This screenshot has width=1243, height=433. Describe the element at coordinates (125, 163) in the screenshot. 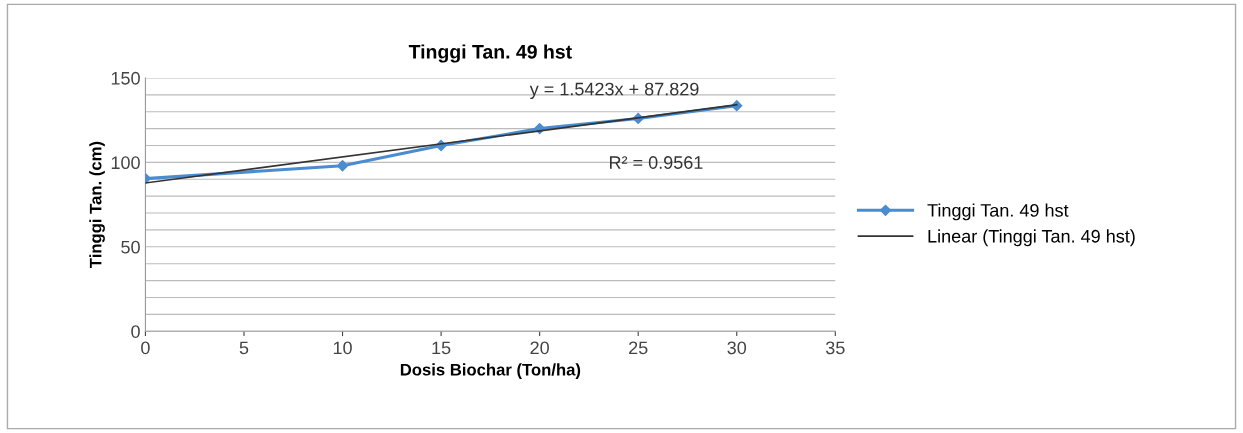

I see `y-tick-label: 100` at that location.